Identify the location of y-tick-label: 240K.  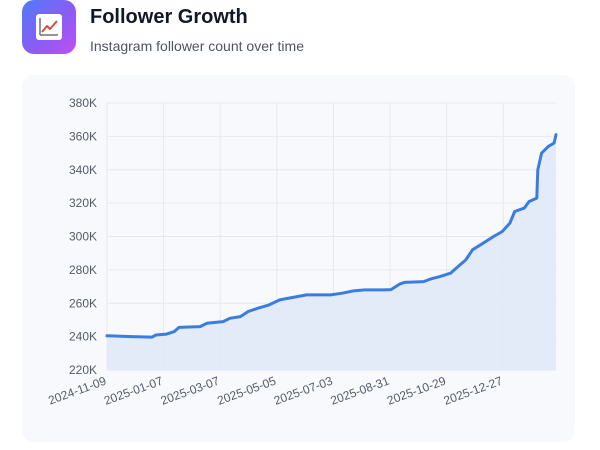
(83, 337).